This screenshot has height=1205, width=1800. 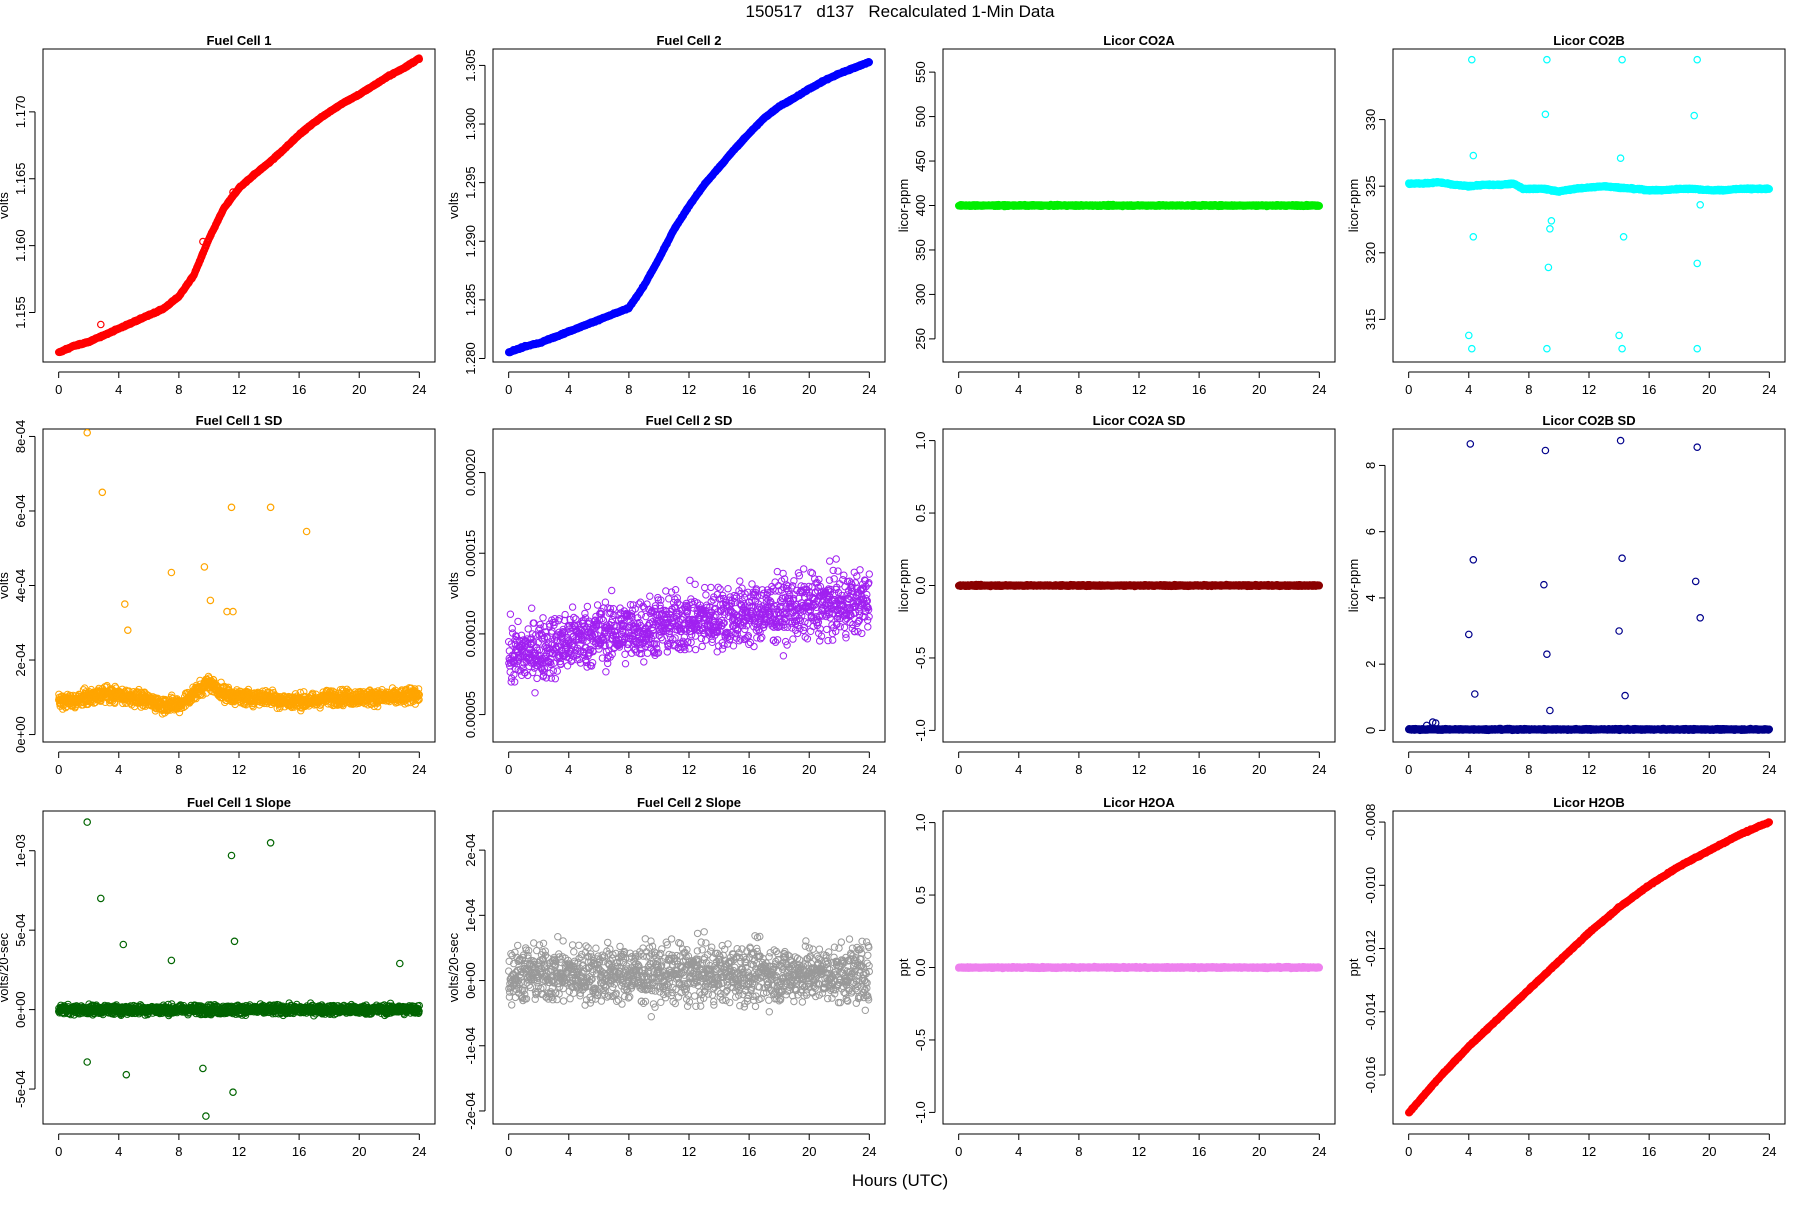 I want to click on y-tick-label: 1.295, so click(x=470, y=182).